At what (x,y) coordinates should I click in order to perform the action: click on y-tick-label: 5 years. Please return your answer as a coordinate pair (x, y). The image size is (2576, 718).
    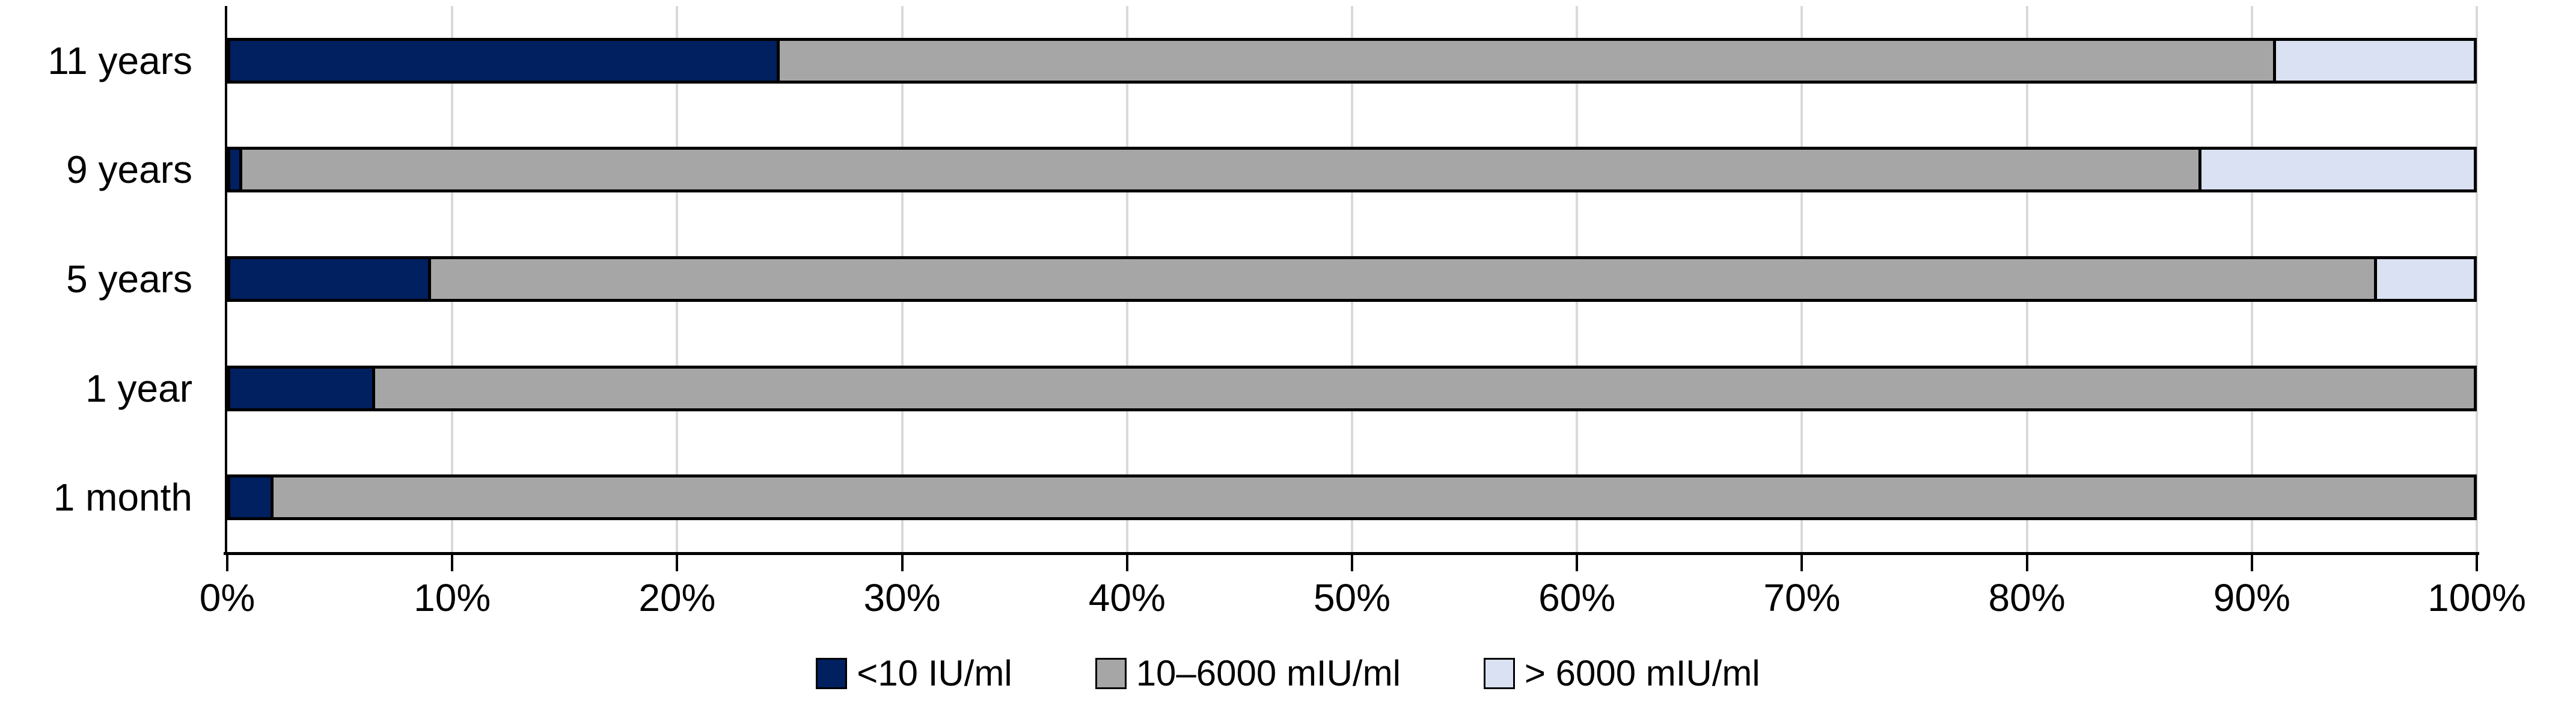
    Looking at the image, I should click on (129, 279).